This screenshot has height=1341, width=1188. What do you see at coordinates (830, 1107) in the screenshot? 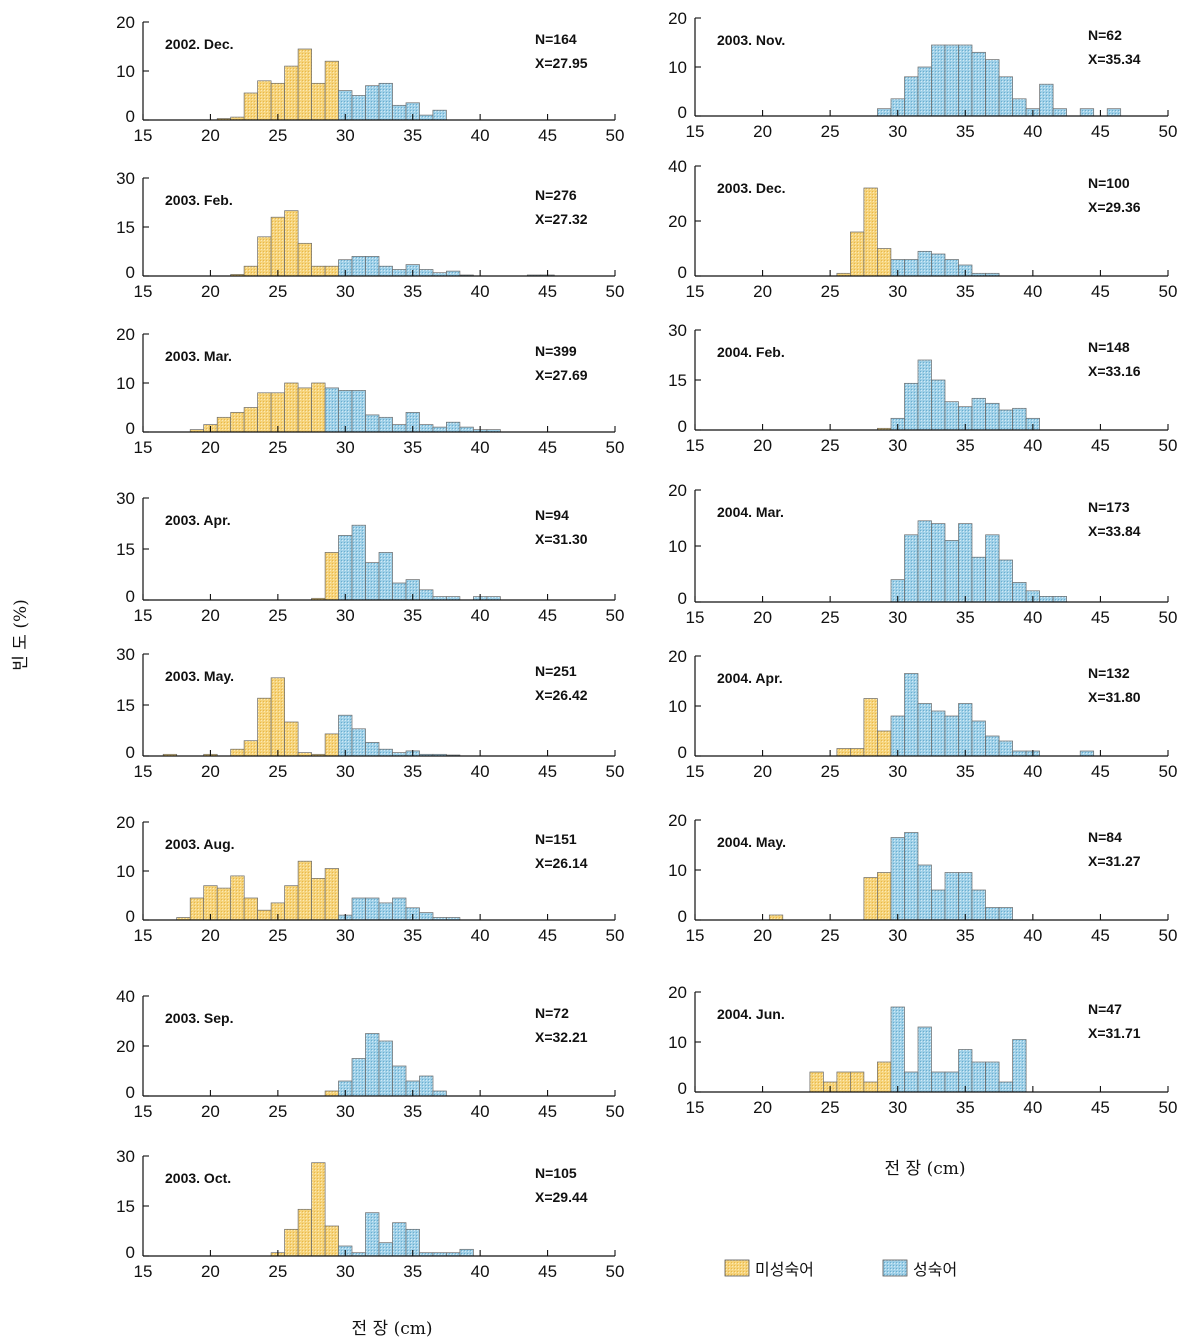
I see `x-tick-label-2004-jun-25: 25` at bounding box center [830, 1107].